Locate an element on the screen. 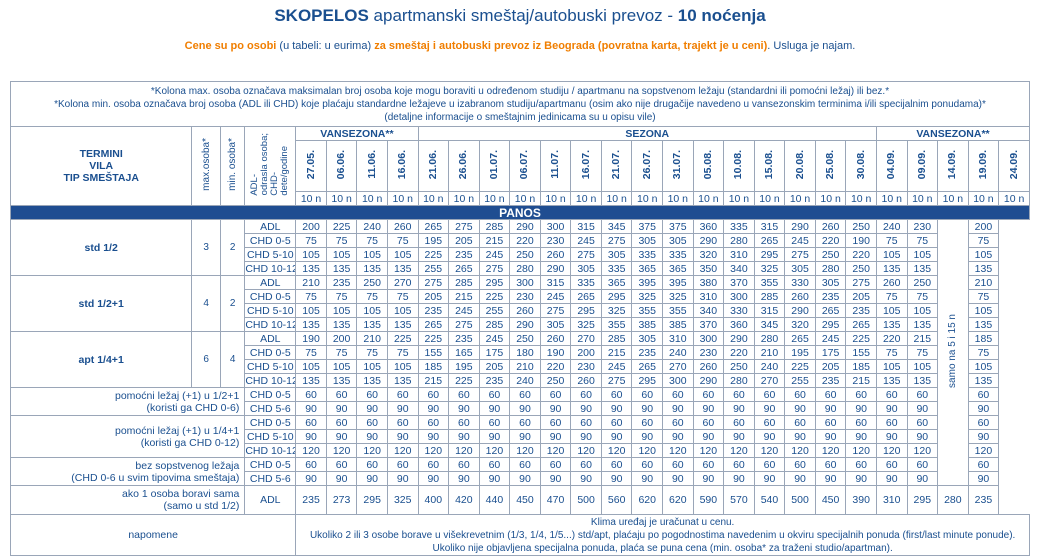 Image resolution: width=1040 pixels, height=556 pixels. date-label: 30.08. is located at coordinates (860, 164).